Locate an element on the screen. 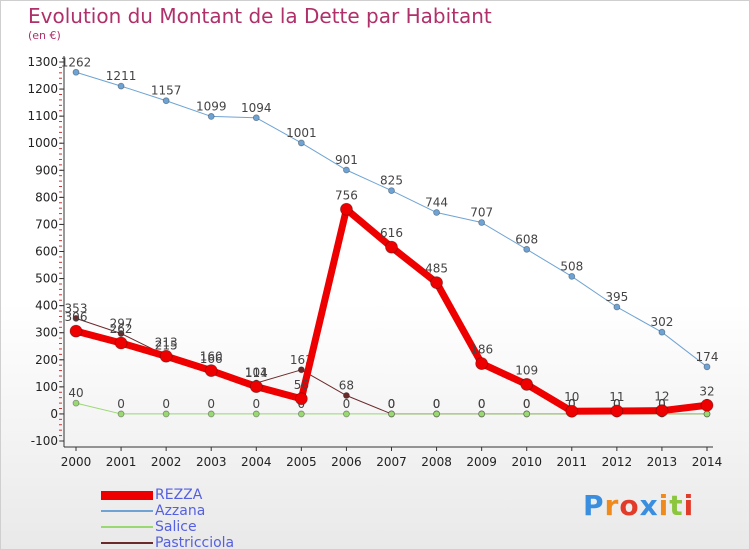 Image resolution: width=750 pixels, height=550 pixels. data-label-azzana: 1099 is located at coordinates (211, 106).